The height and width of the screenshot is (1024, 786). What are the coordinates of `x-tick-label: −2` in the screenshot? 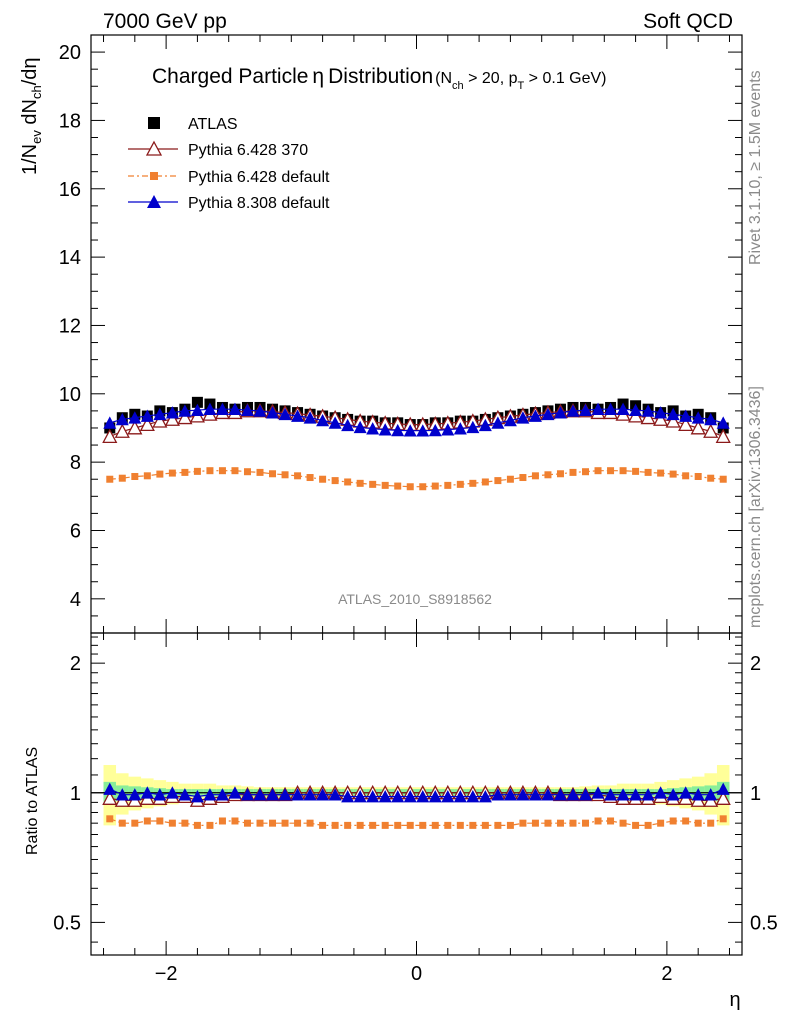 It's located at (166, 974).